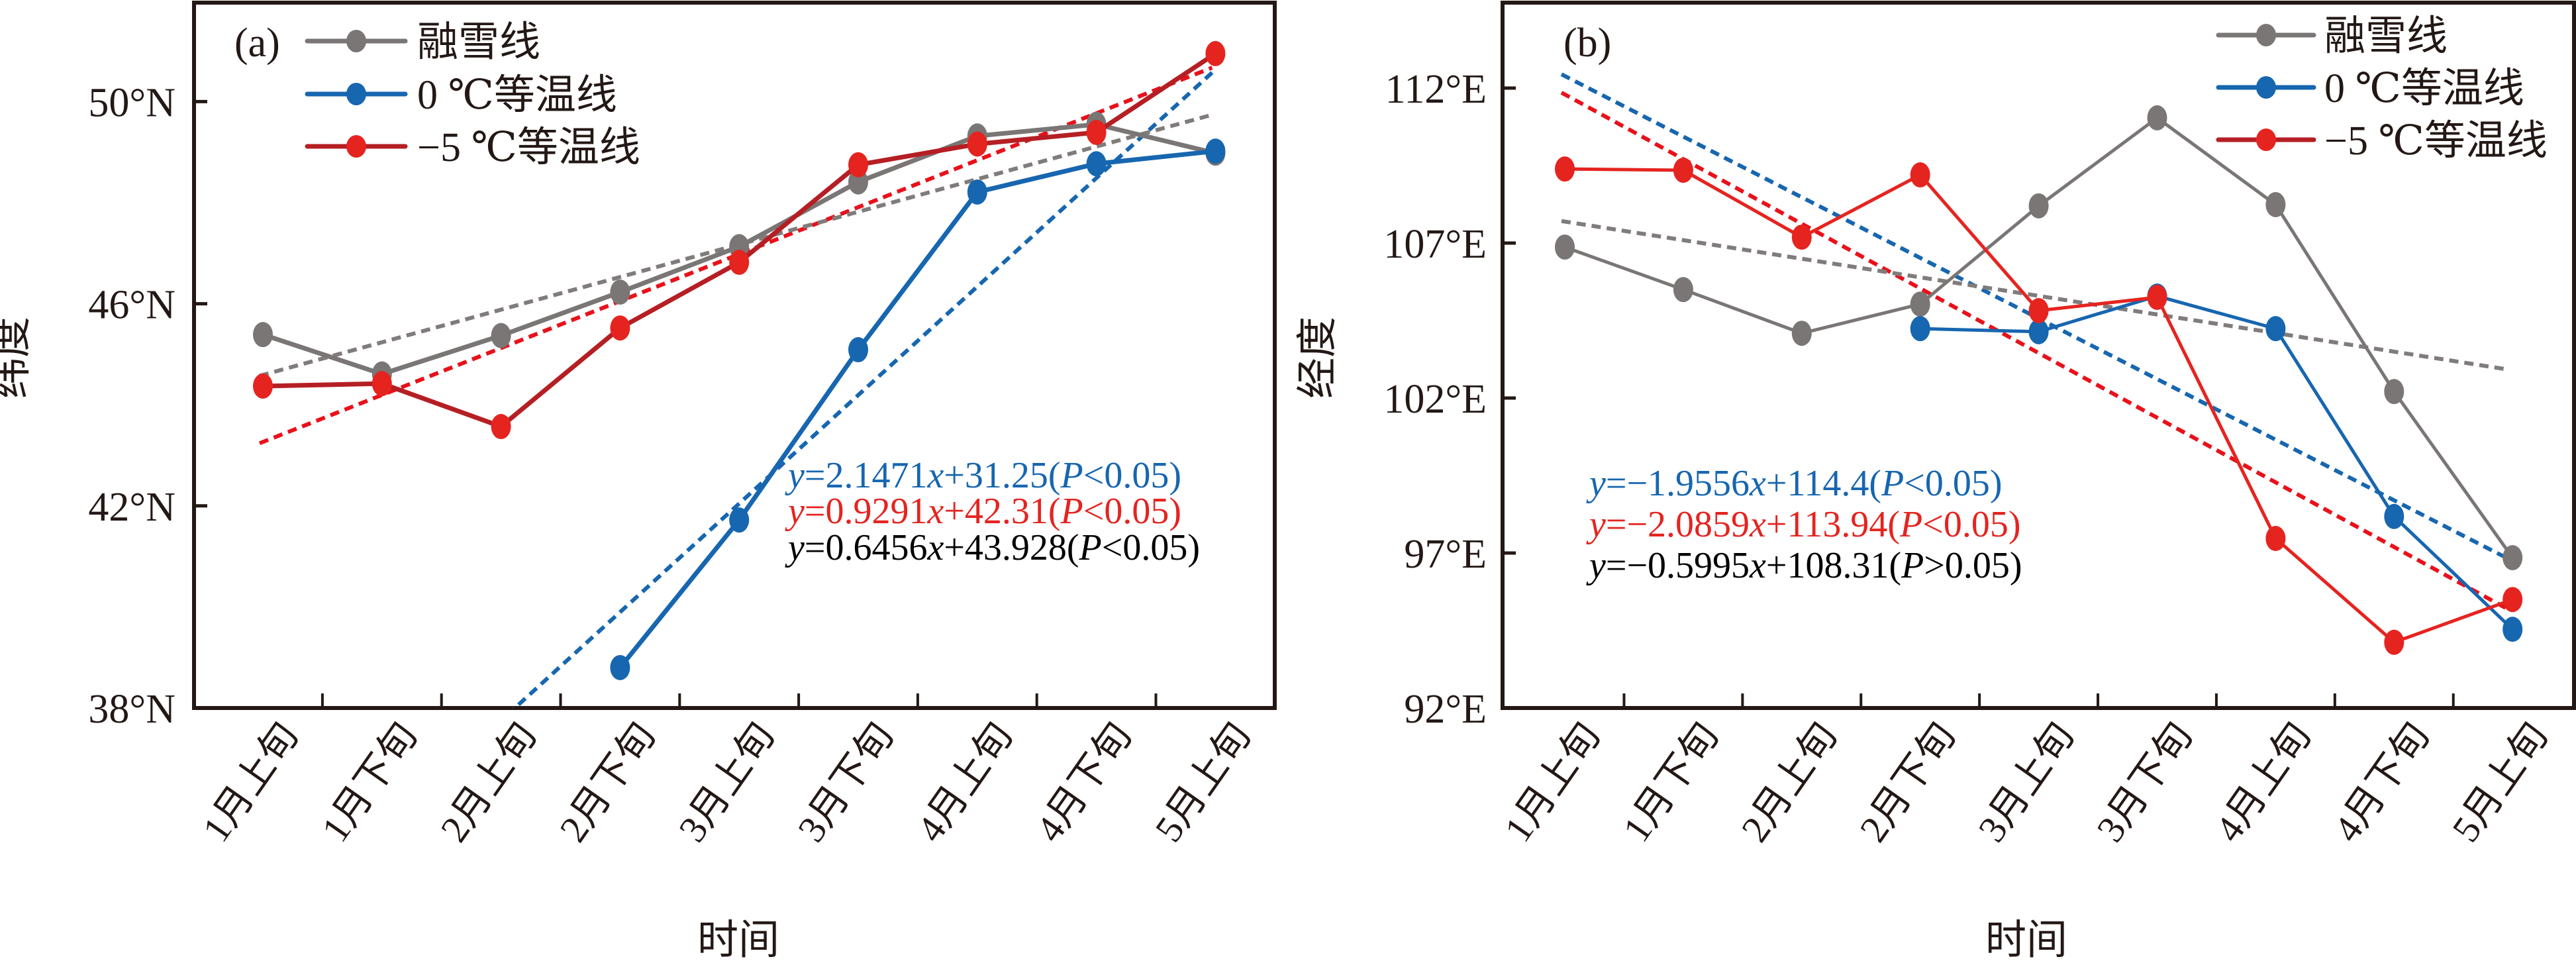 This screenshot has width=2576, height=963. What do you see at coordinates (17, 358) in the screenshot?
I see `y-axis-title: 纬度` at bounding box center [17, 358].